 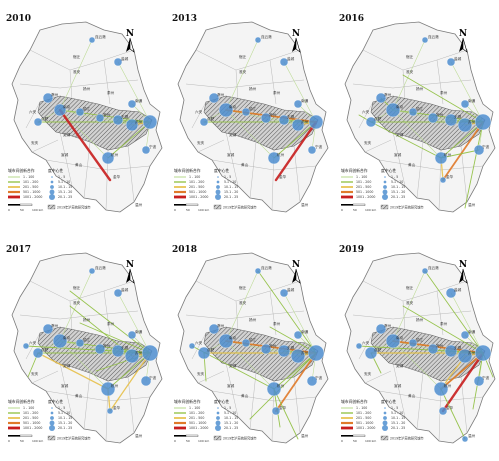 I want to click on city-label: 滁州, so click(x=388, y=325).